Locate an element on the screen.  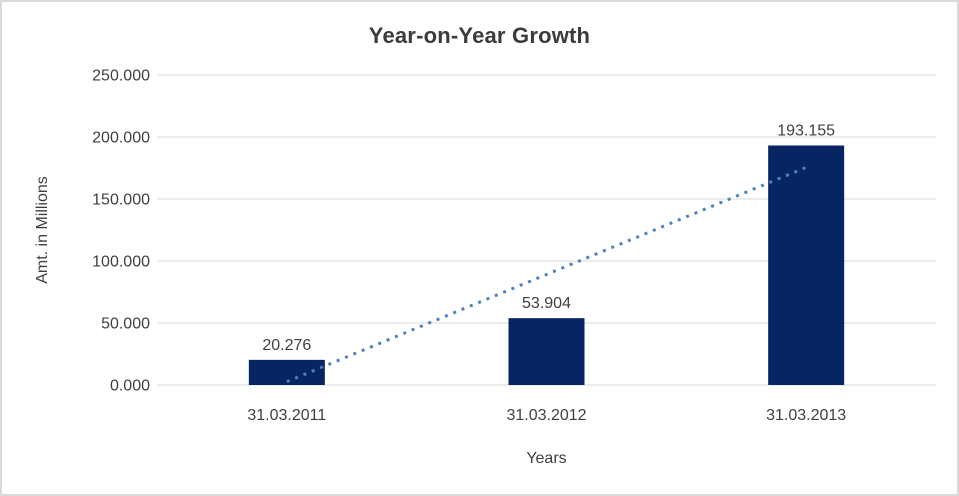
y-axis-title: Amt. in Millions is located at coordinates (42, 230).